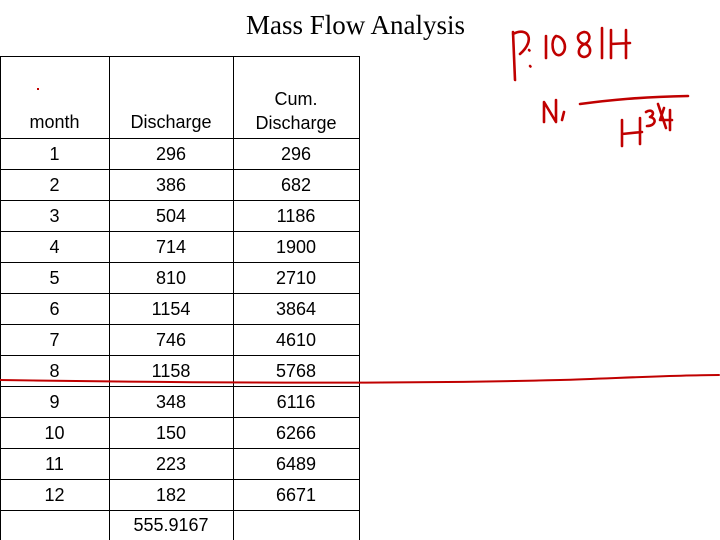  Describe the element at coordinates (296, 278) in the screenshot. I see `cell-cum-discharge: 2710` at that location.